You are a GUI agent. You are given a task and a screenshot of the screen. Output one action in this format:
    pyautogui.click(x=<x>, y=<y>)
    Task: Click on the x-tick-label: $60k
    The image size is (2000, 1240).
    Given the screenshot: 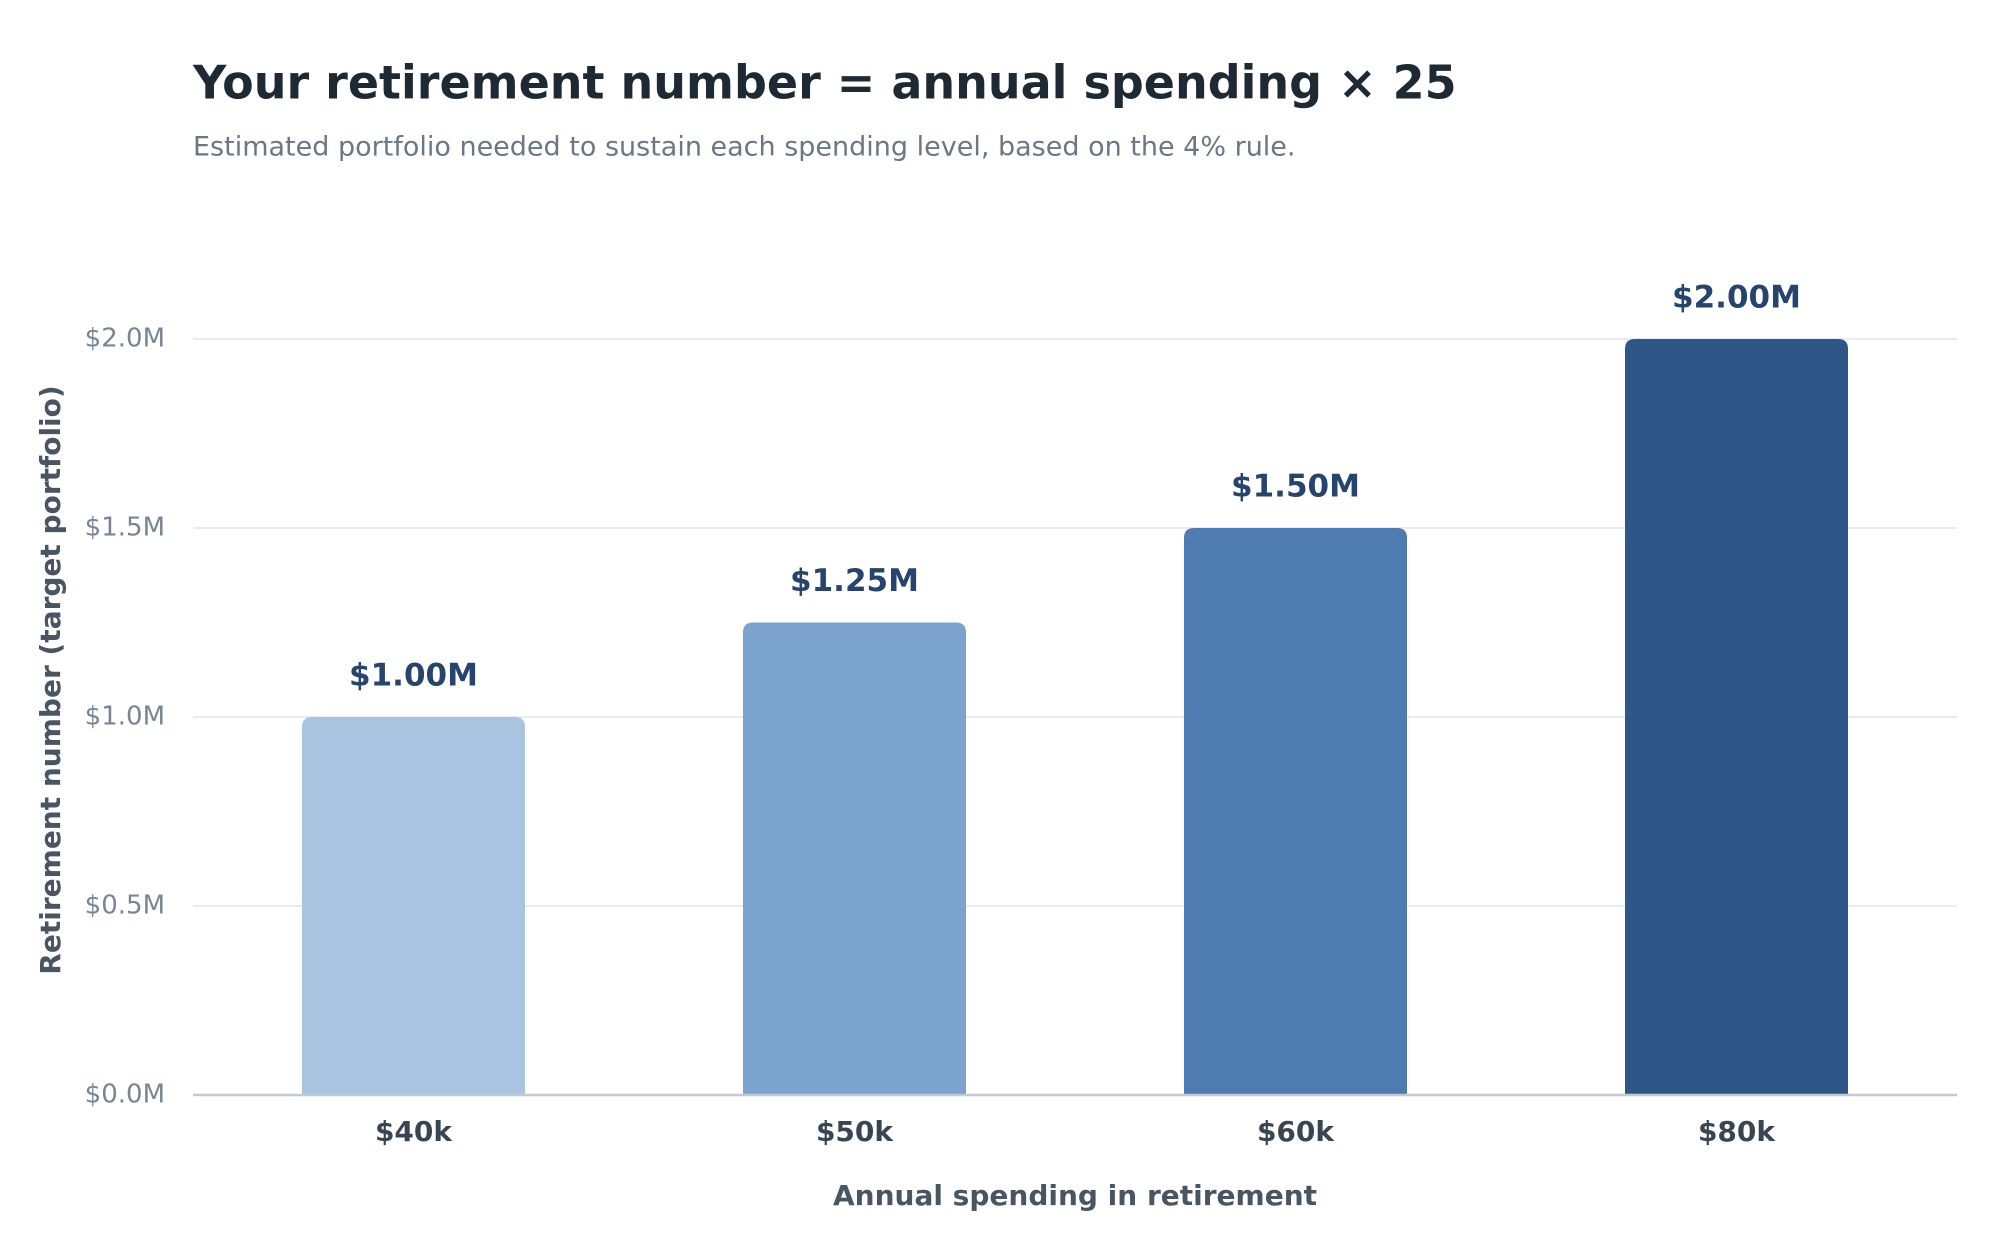 What is the action you would take?
    pyautogui.click(x=1296, y=1131)
    